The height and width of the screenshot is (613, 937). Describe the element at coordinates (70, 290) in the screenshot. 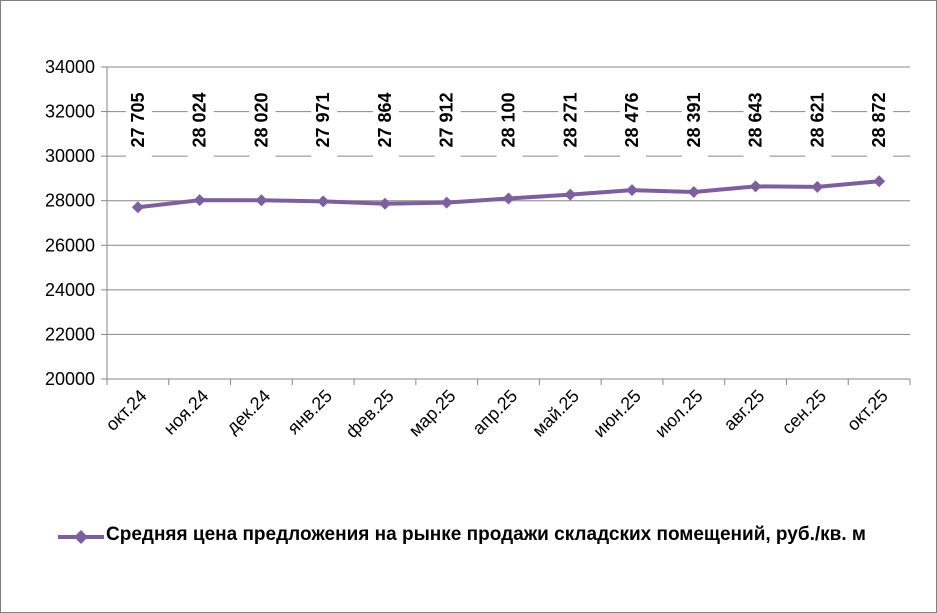

I see `y-tick-label: 24000` at that location.